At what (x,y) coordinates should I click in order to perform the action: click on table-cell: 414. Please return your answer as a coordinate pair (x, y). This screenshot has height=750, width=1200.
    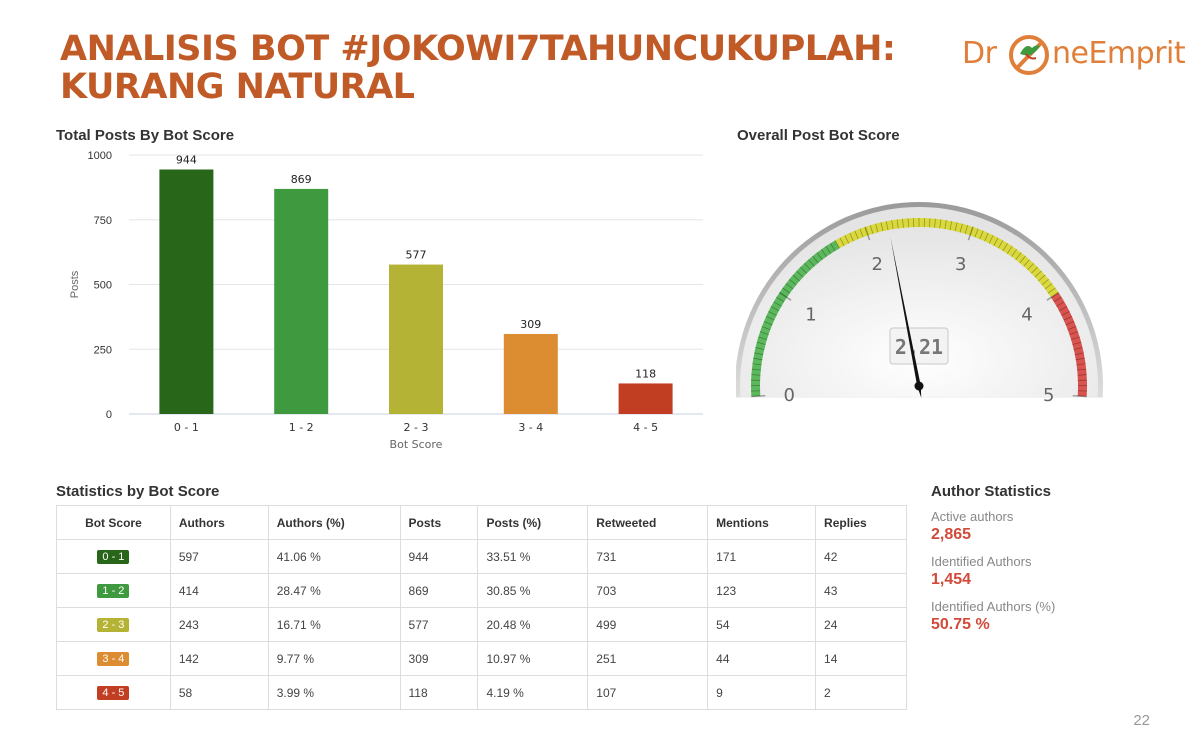
    Looking at the image, I should click on (219, 590).